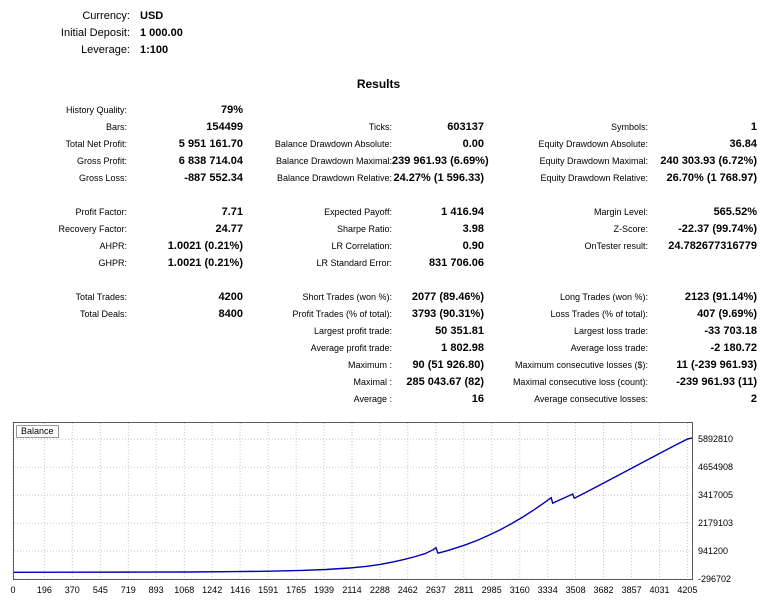 Image resolution: width=762 pixels, height=600 pixels. I want to click on stat-value: -22.37 (99.74%), so click(717, 229).